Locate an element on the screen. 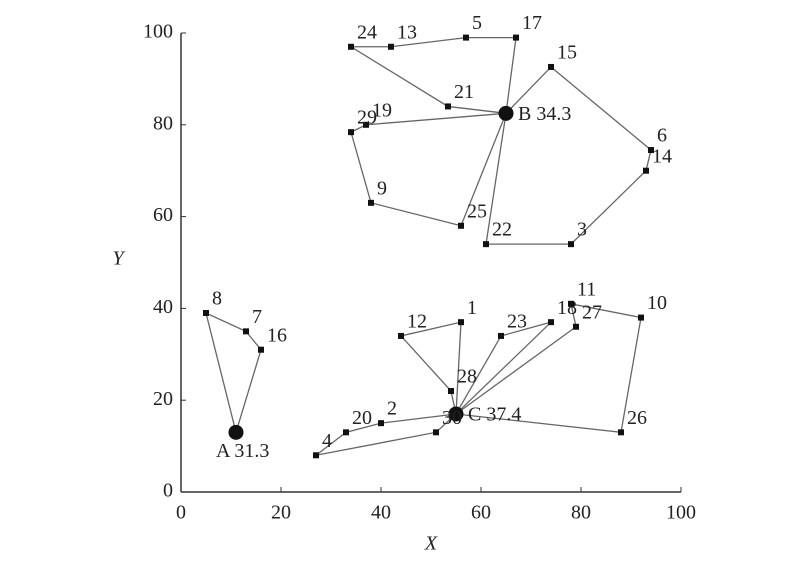 Image resolution: width=800 pixels, height=565 pixels. customer-label: 5 is located at coordinates (477, 23).